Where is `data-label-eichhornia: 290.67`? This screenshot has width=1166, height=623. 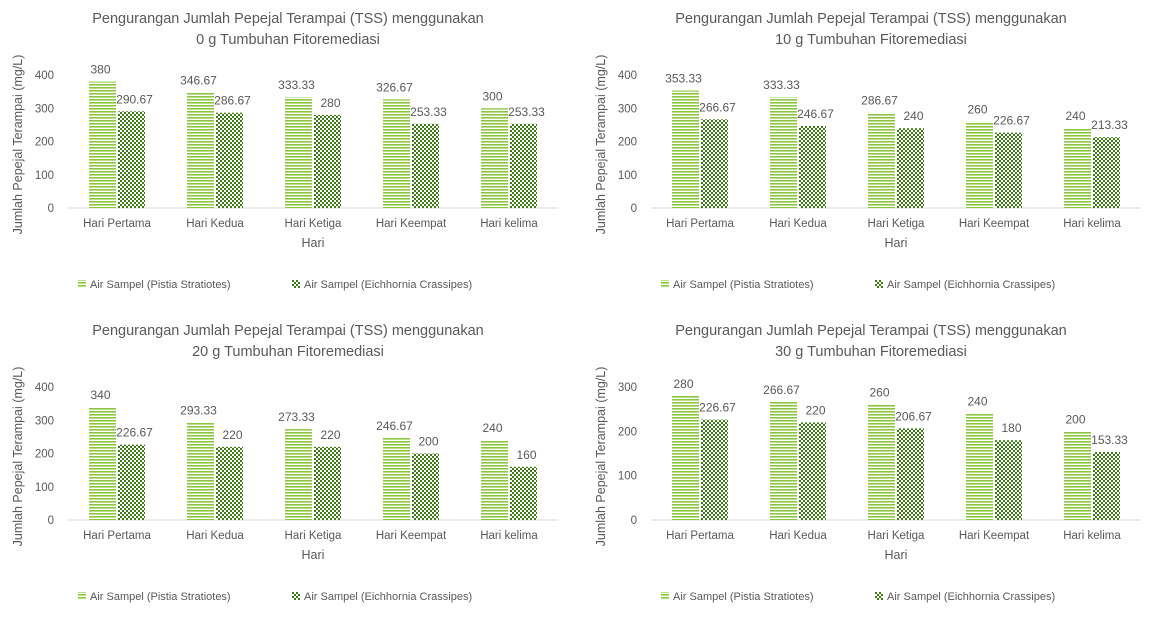
data-label-eichhornia: 290.67 is located at coordinates (134, 99).